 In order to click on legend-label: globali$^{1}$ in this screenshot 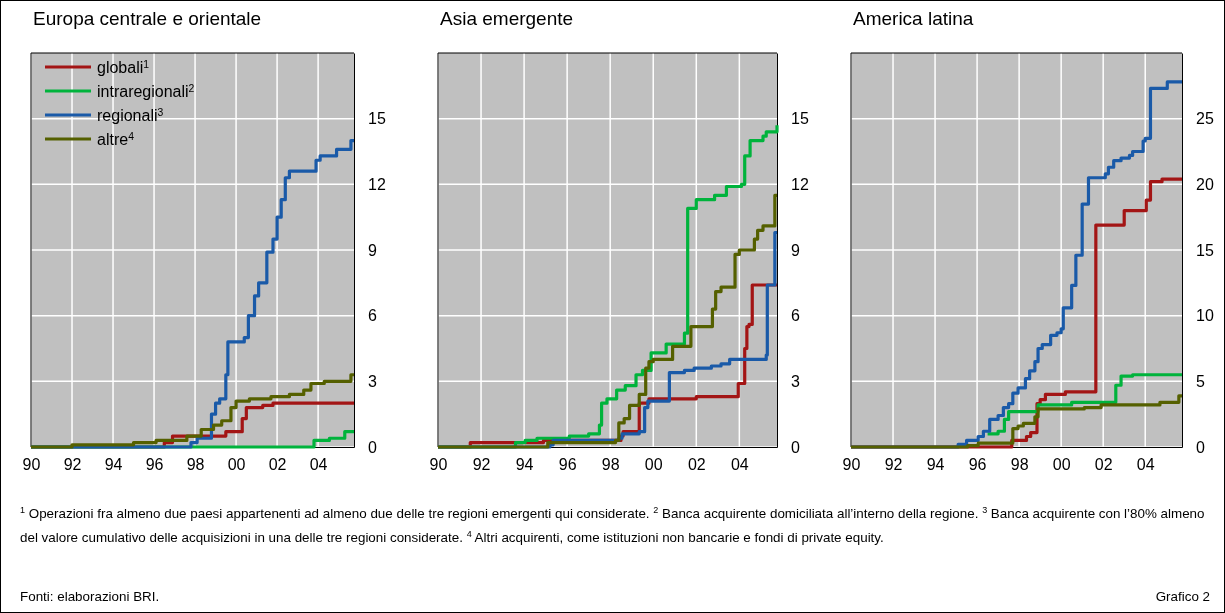, I will do `click(123, 67)`.